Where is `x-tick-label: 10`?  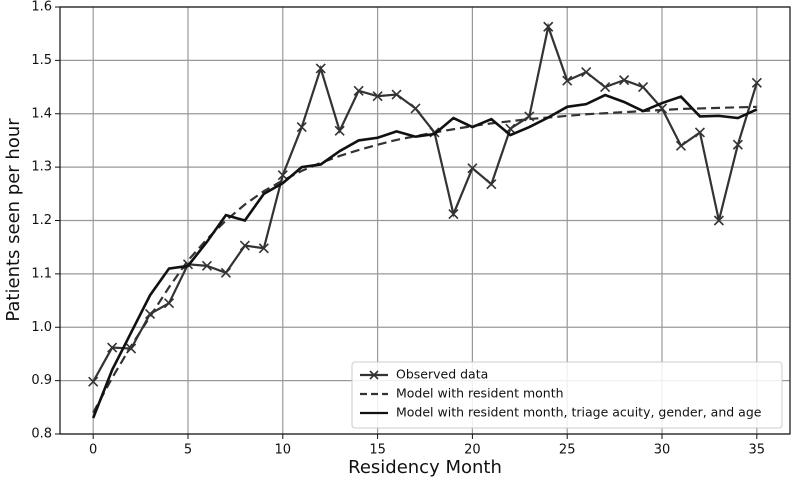
x-tick-label: 10 is located at coordinates (283, 450).